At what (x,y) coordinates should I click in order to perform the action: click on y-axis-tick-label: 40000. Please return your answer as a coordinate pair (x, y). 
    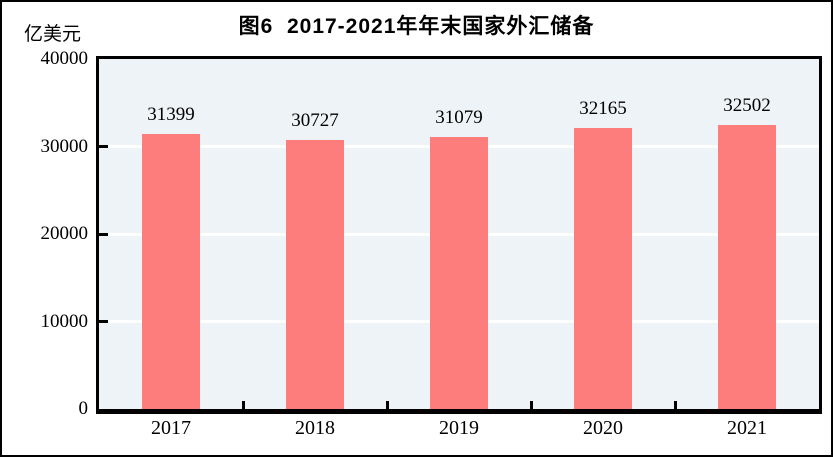
    Looking at the image, I should click on (64, 58).